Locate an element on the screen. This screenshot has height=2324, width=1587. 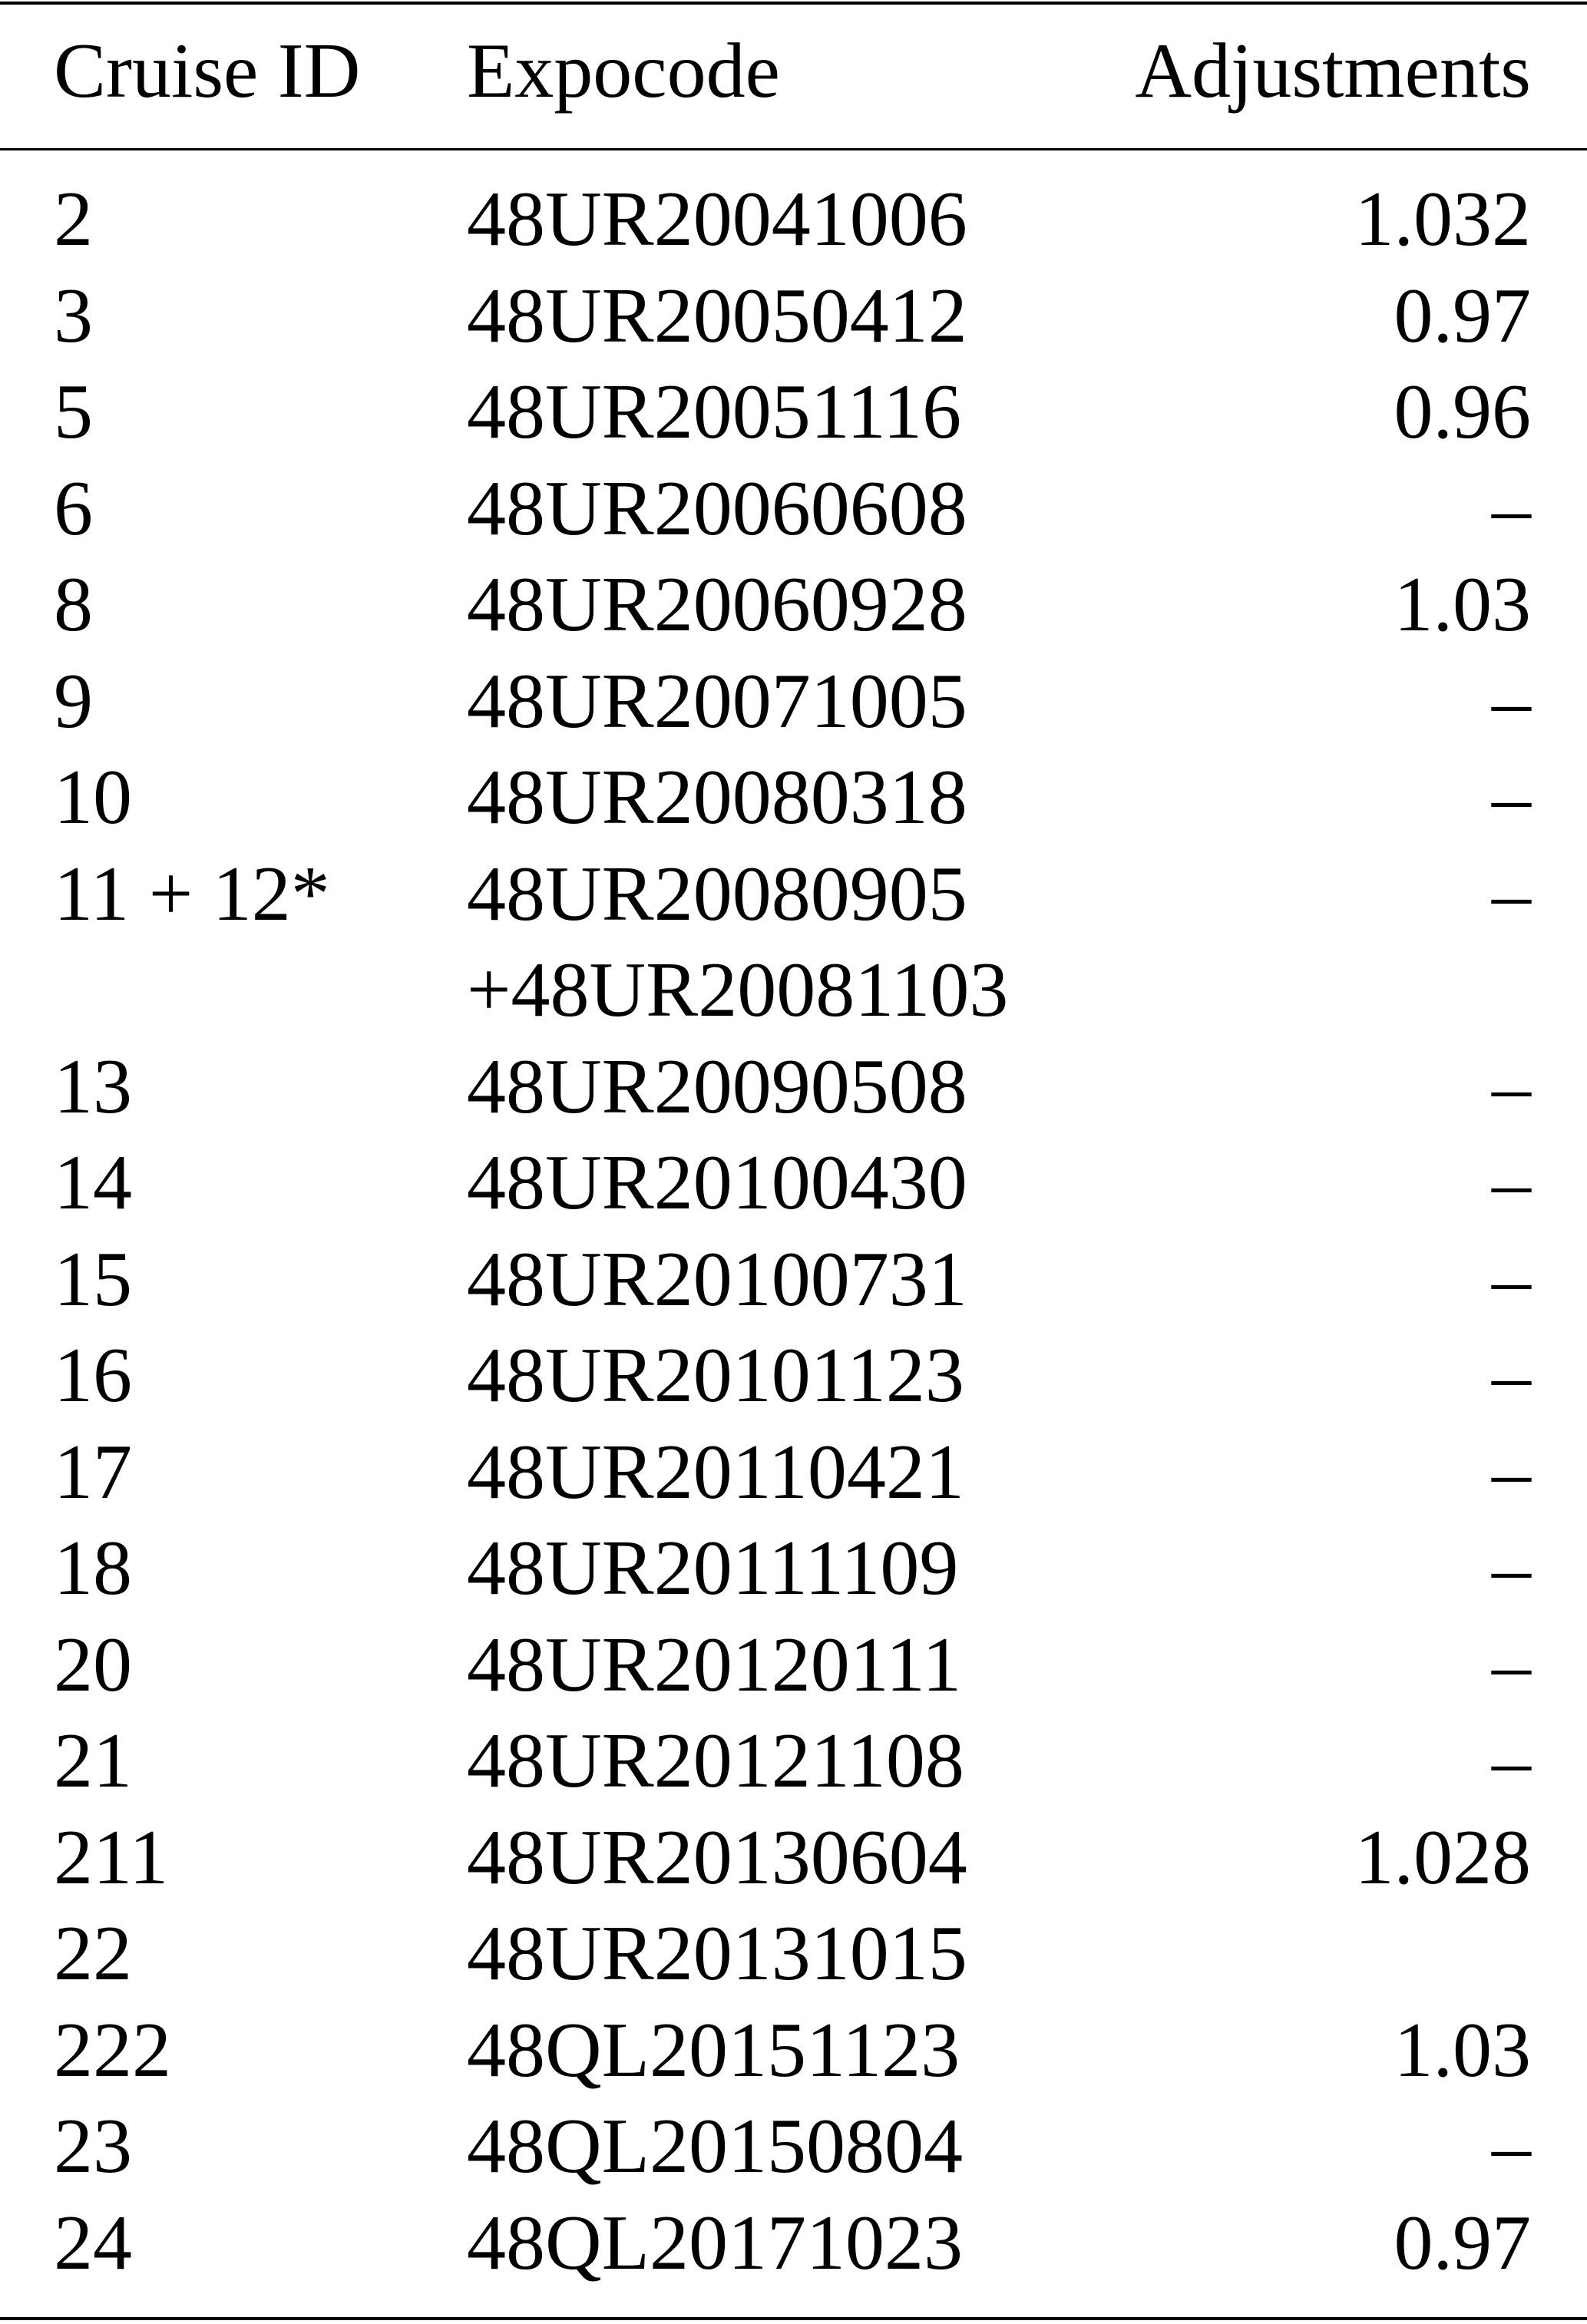
table-row: +48UR20081103 is located at coordinates (793, 990).